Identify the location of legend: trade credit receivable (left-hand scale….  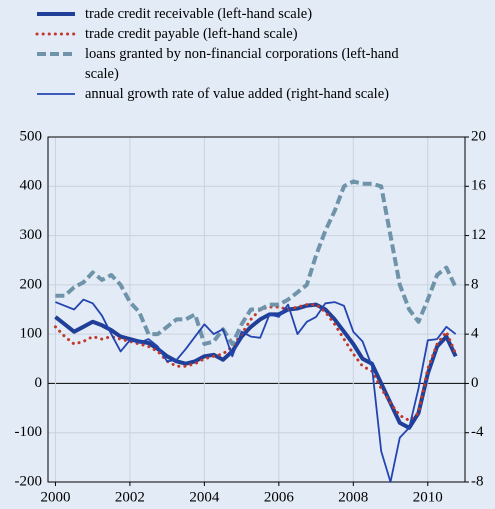
(220, 54).